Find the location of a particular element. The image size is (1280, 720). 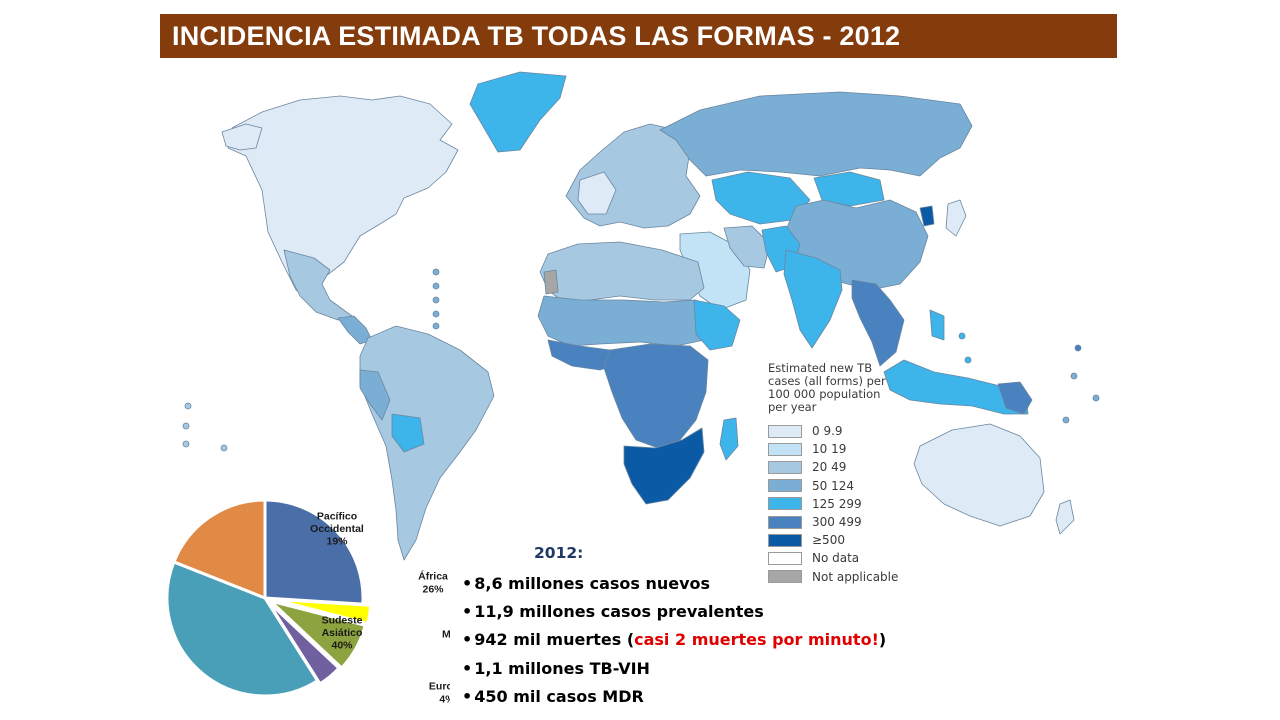

map-indonesia is located at coordinates (956, 387).